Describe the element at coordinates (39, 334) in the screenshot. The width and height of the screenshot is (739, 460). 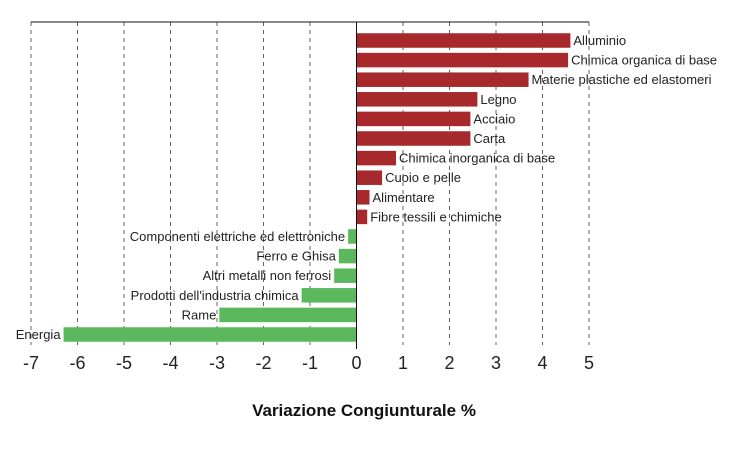
I see `category-label: Energia` at that location.